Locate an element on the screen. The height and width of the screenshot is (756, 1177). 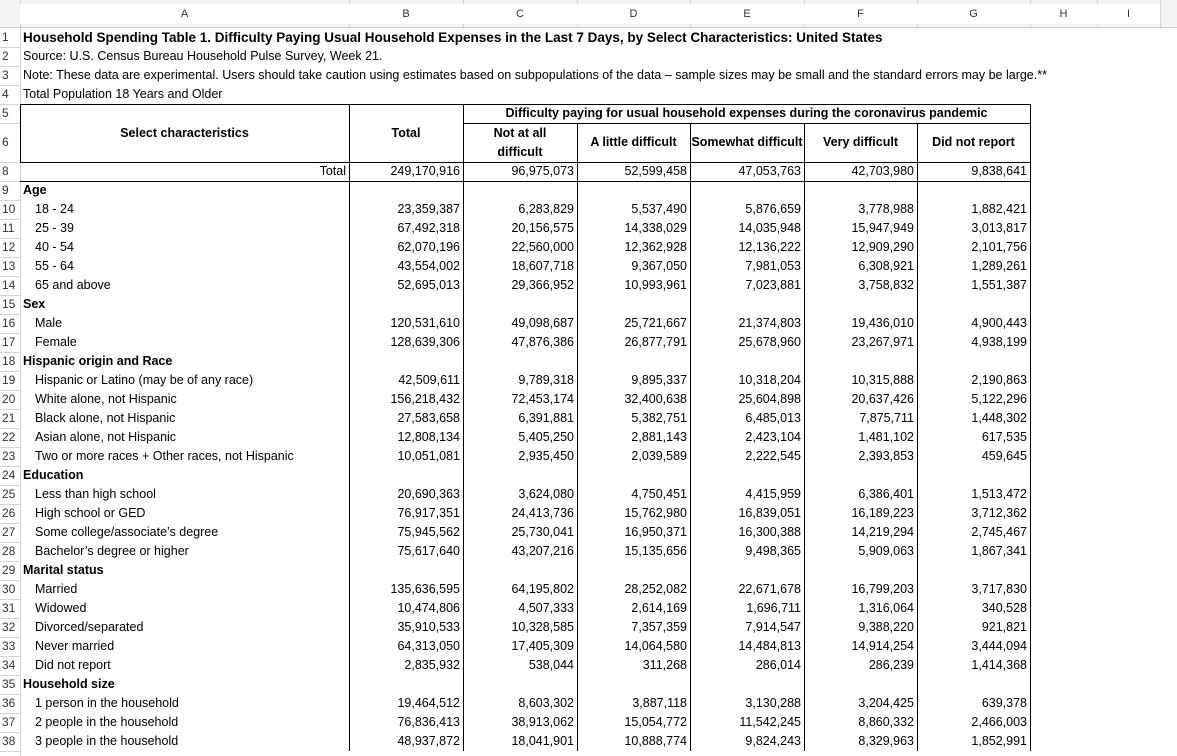
cell-value: 14,035,948 is located at coordinates (769, 228).